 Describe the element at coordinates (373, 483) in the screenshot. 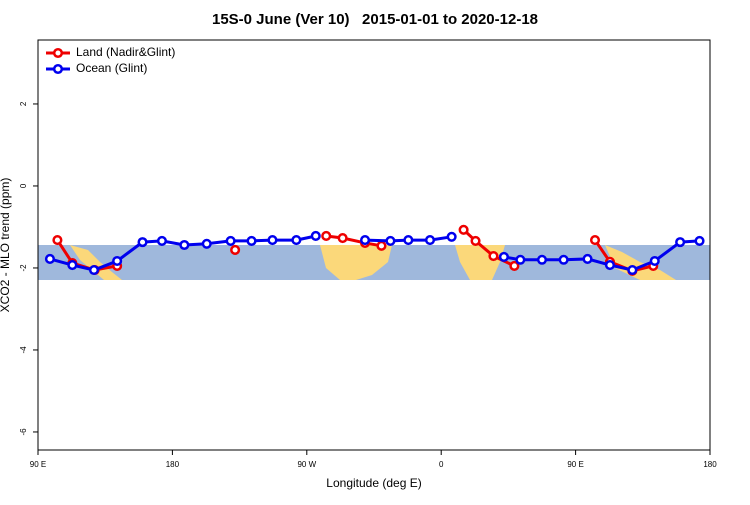

I see `x-axis-label: Longitude (deg E)` at that location.